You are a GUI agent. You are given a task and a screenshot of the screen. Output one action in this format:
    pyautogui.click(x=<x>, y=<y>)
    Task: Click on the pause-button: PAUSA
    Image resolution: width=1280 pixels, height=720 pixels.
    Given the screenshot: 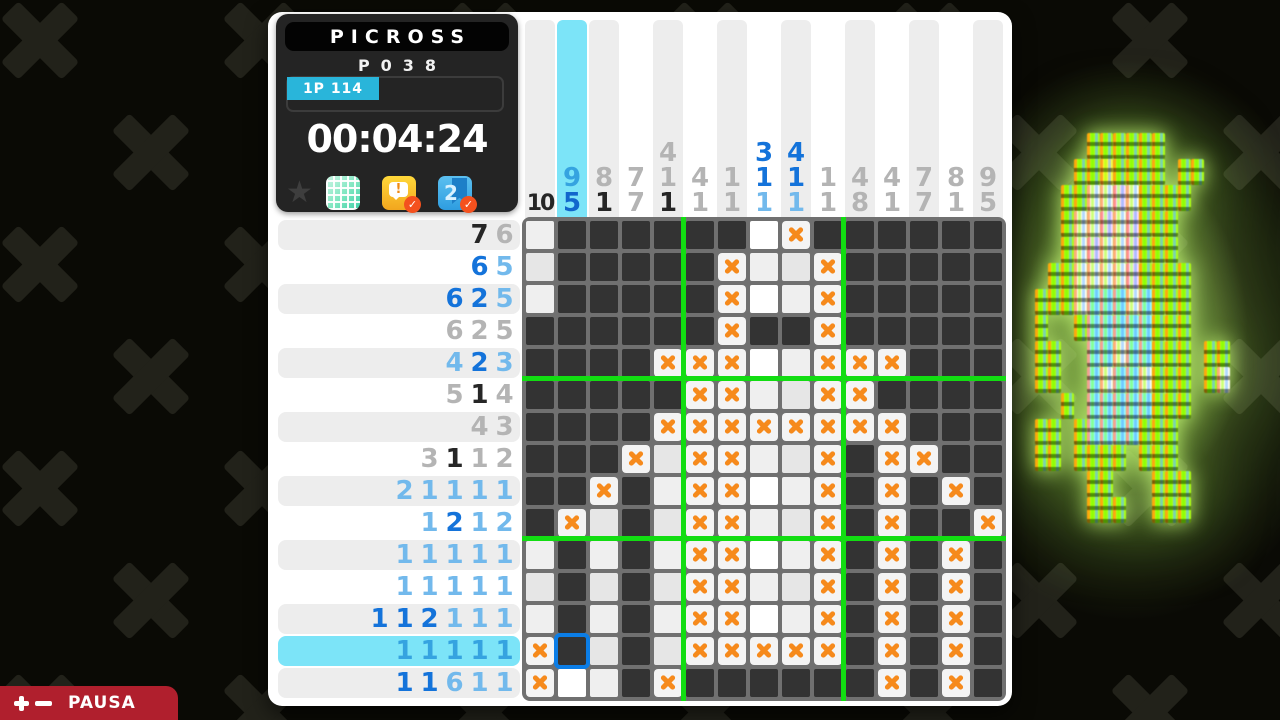 What is the action you would take?
    pyautogui.click(x=89, y=703)
    